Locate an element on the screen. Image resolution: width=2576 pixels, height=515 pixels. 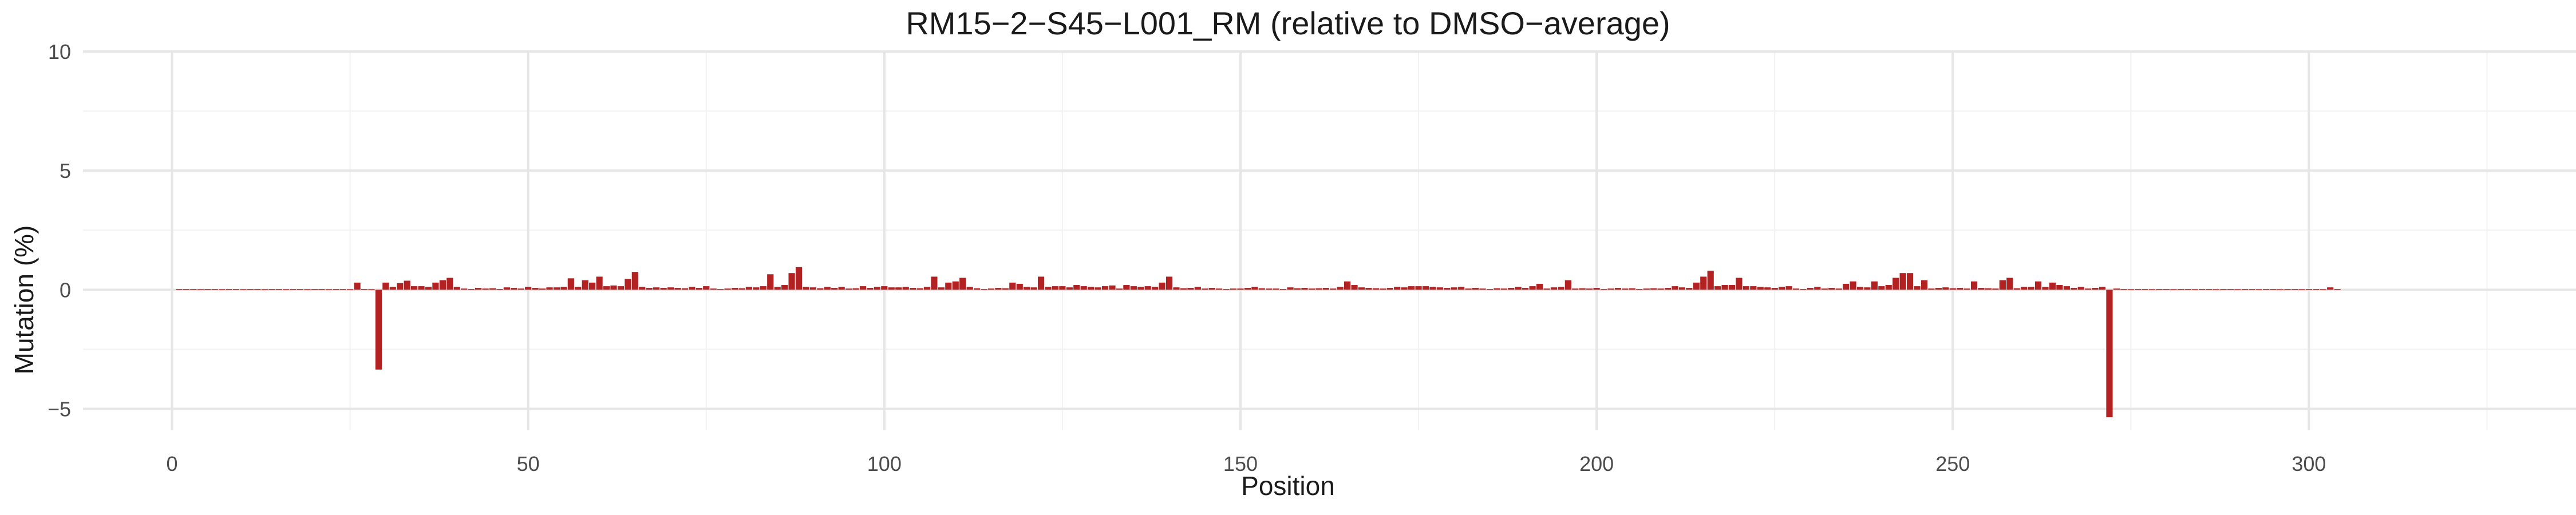
x-tick-label: 150 is located at coordinates (1240, 464).